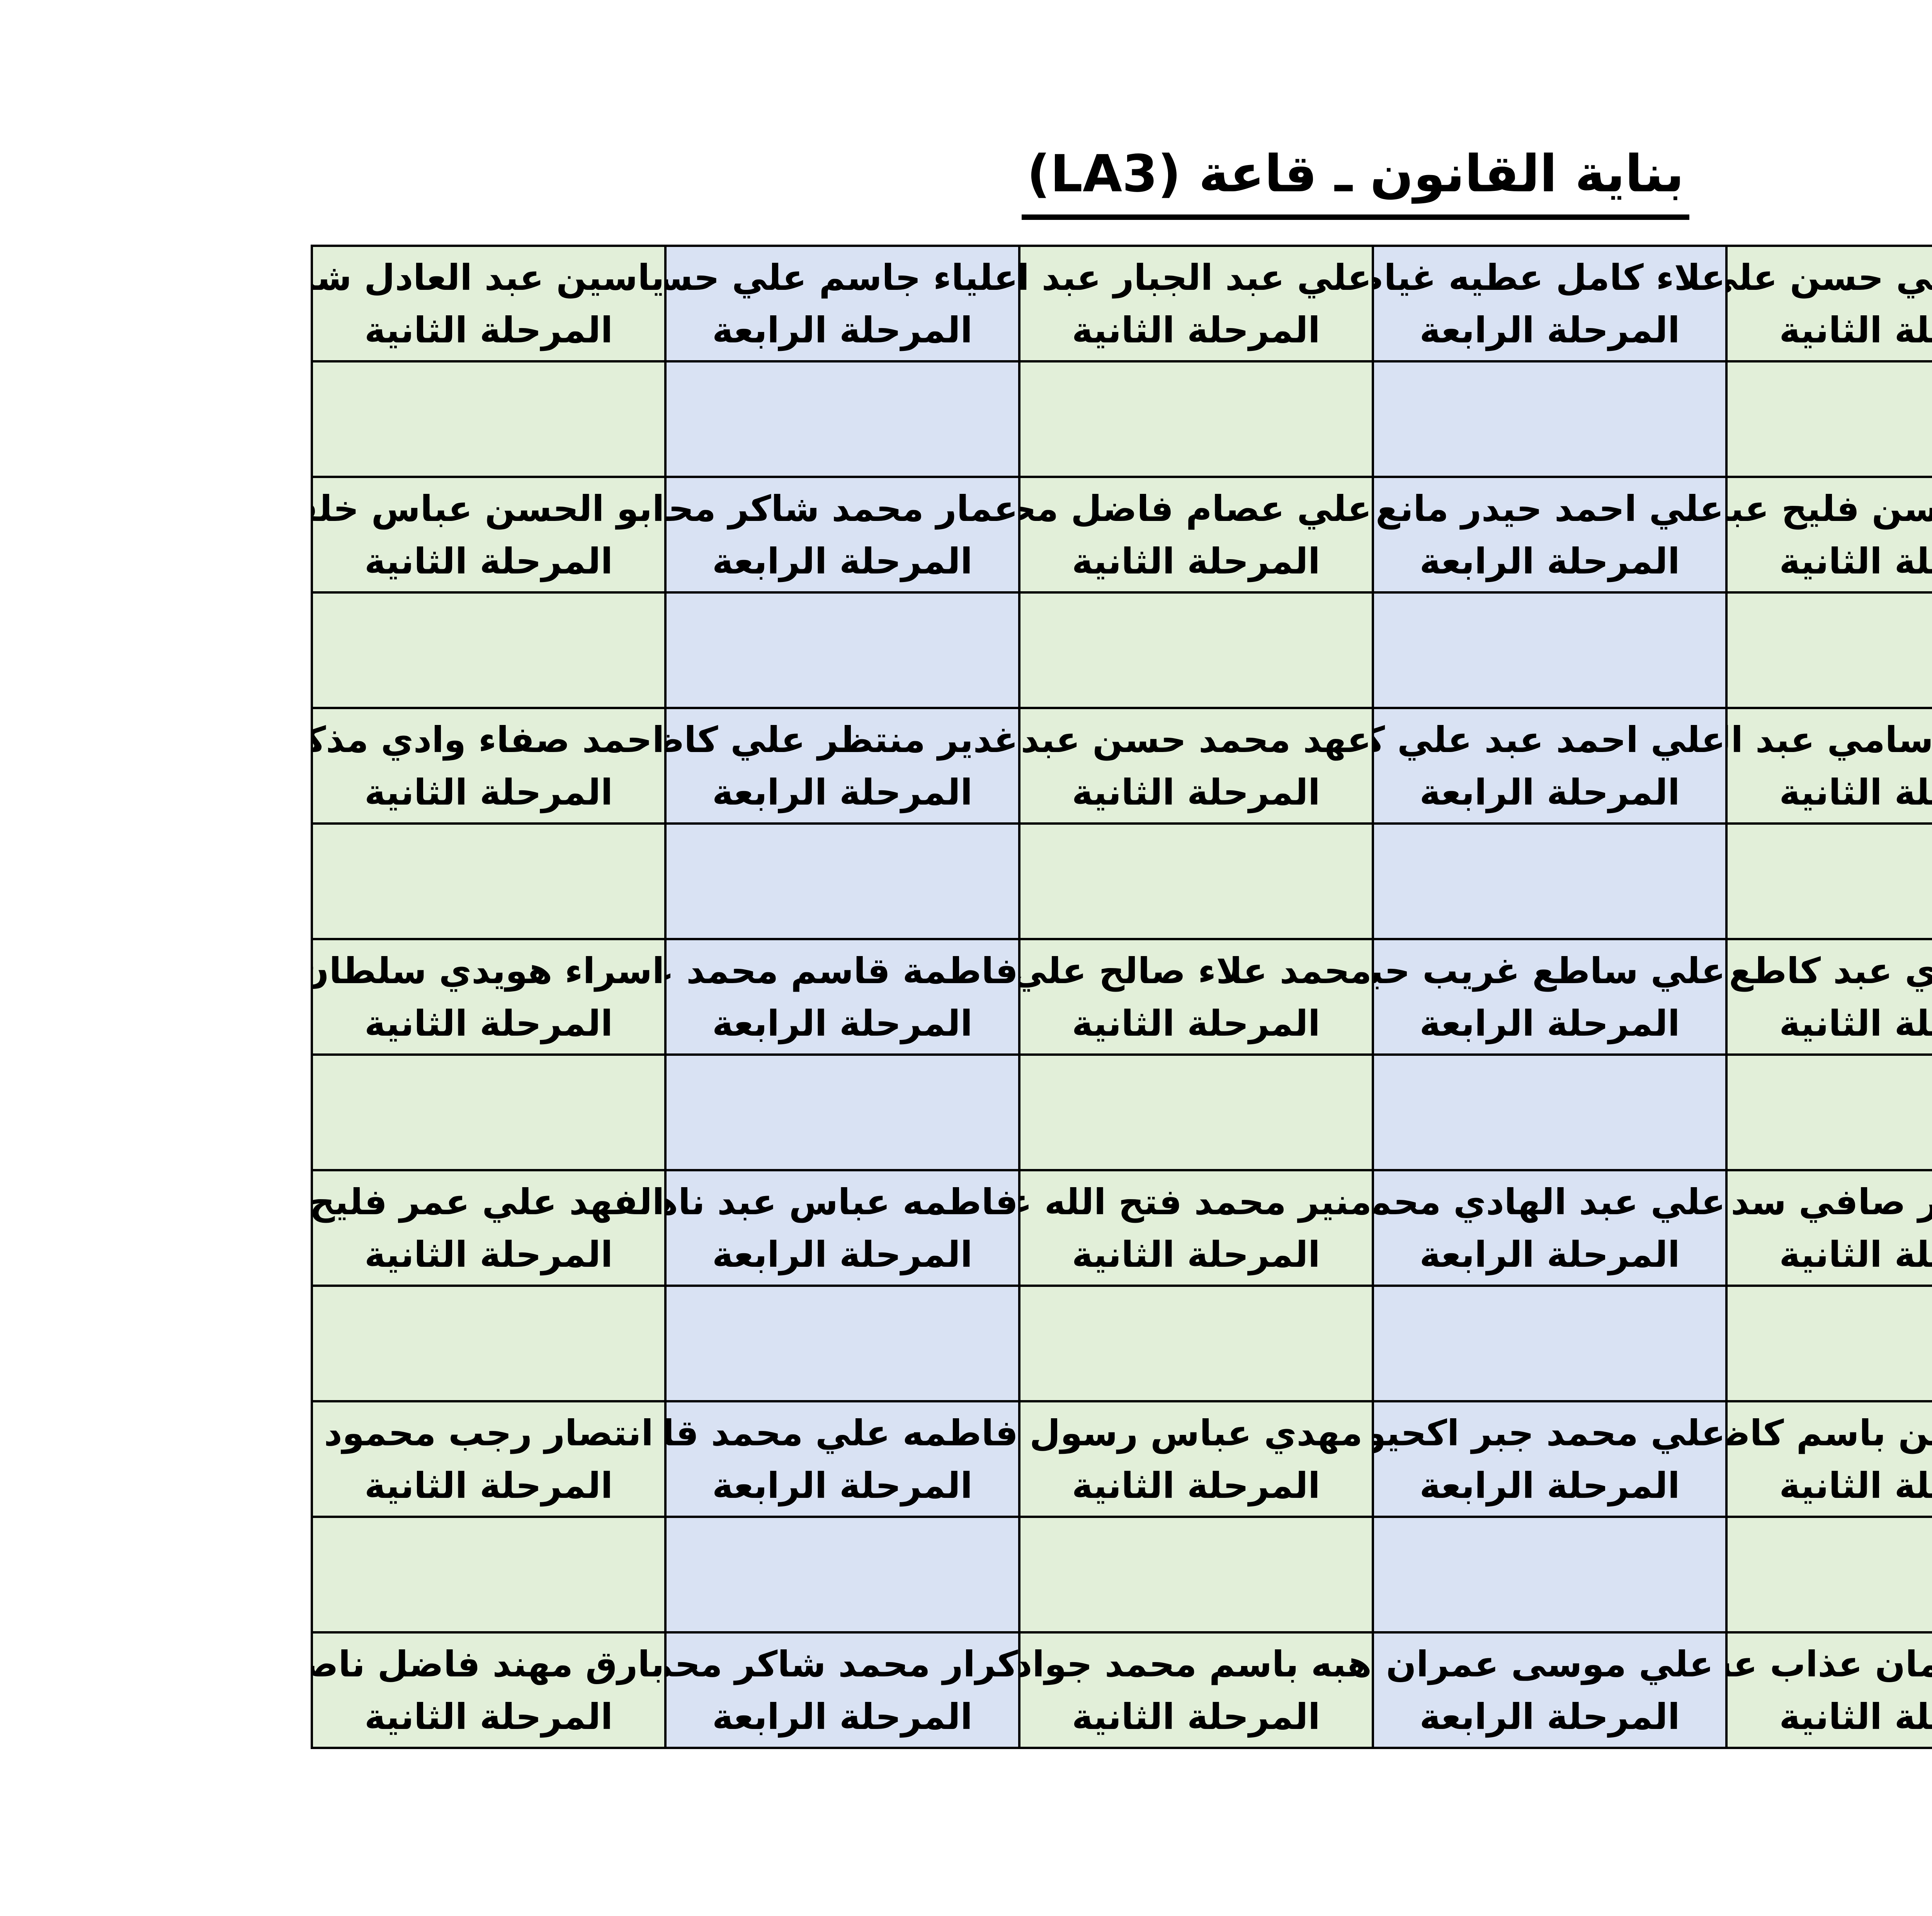 The image size is (1932, 1916). Describe the element at coordinates (1550, 1459) in the screenshot. I see `student-cell: علي محمد جبر اكحيوش المرحلة الرابعة` at that location.